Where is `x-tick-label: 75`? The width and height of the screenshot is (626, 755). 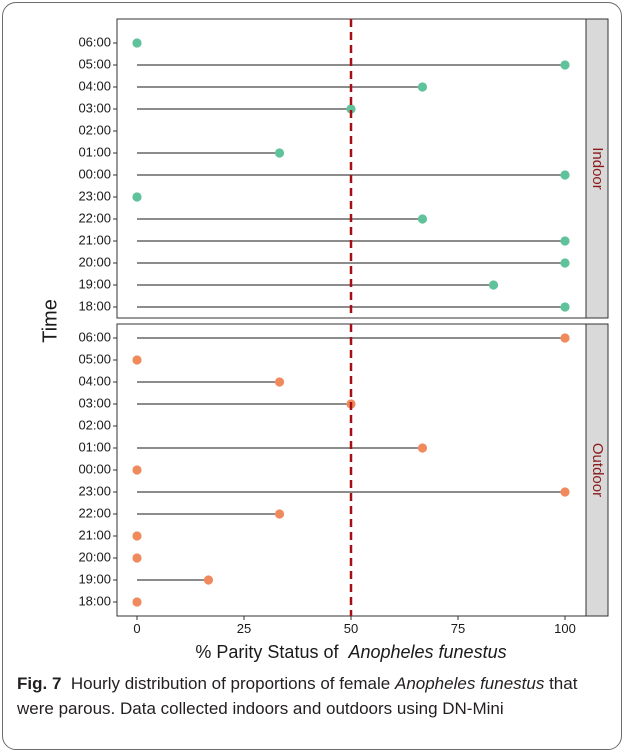
x-tick-label: 75 is located at coordinates (458, 628).